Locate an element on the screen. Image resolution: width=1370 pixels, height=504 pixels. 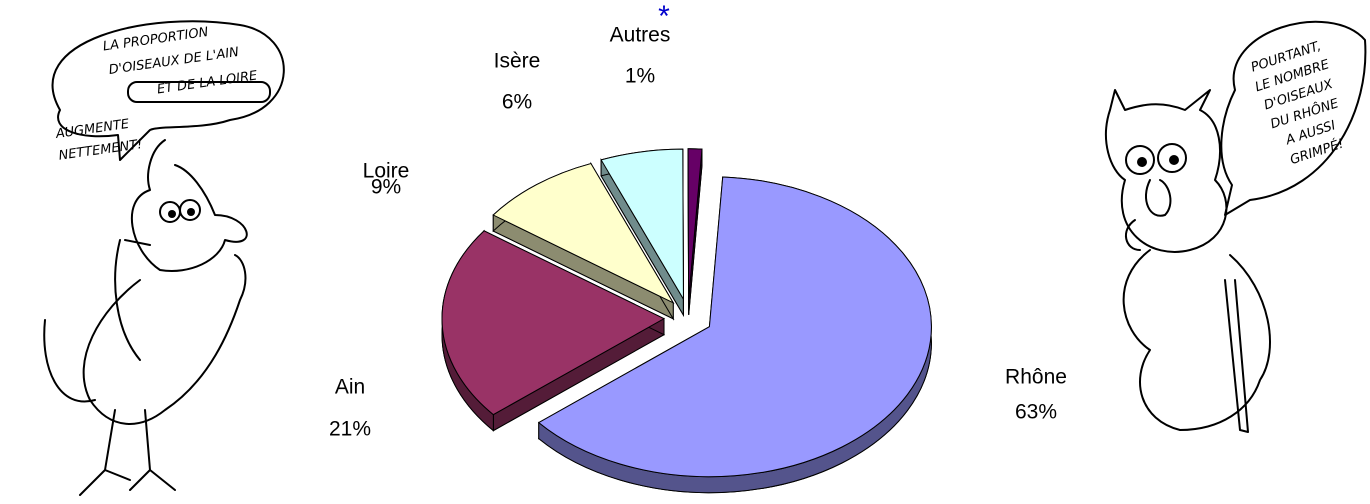
bubble-line: AUGMENTE is located at coordinates (92, 129).